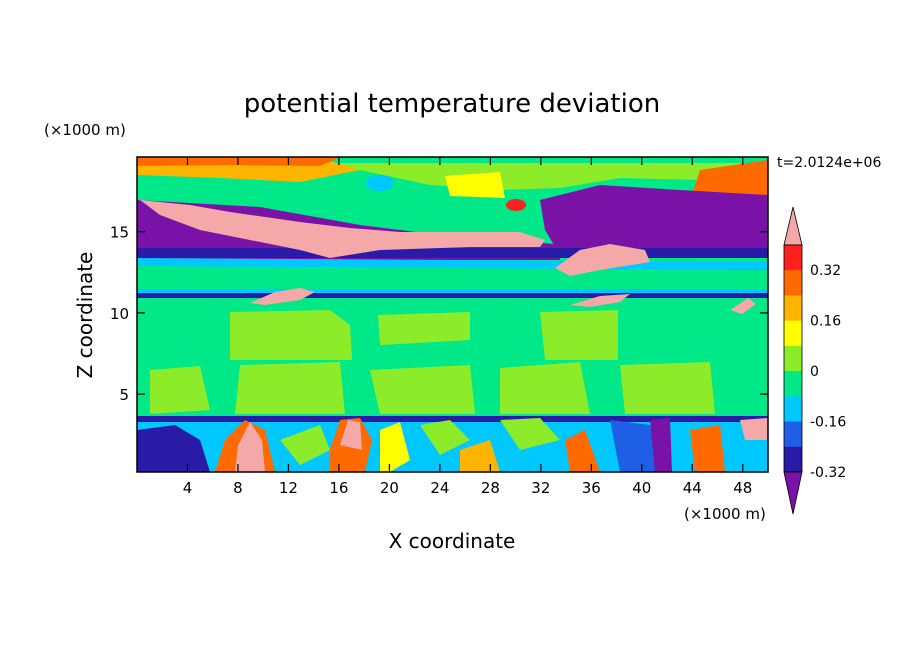 This screenshot has height=654, width=904. What do you see at coordinates (793, 493) in the screenshot?
I see `colorbar-arrow-low` at bounding box center [793, 493].